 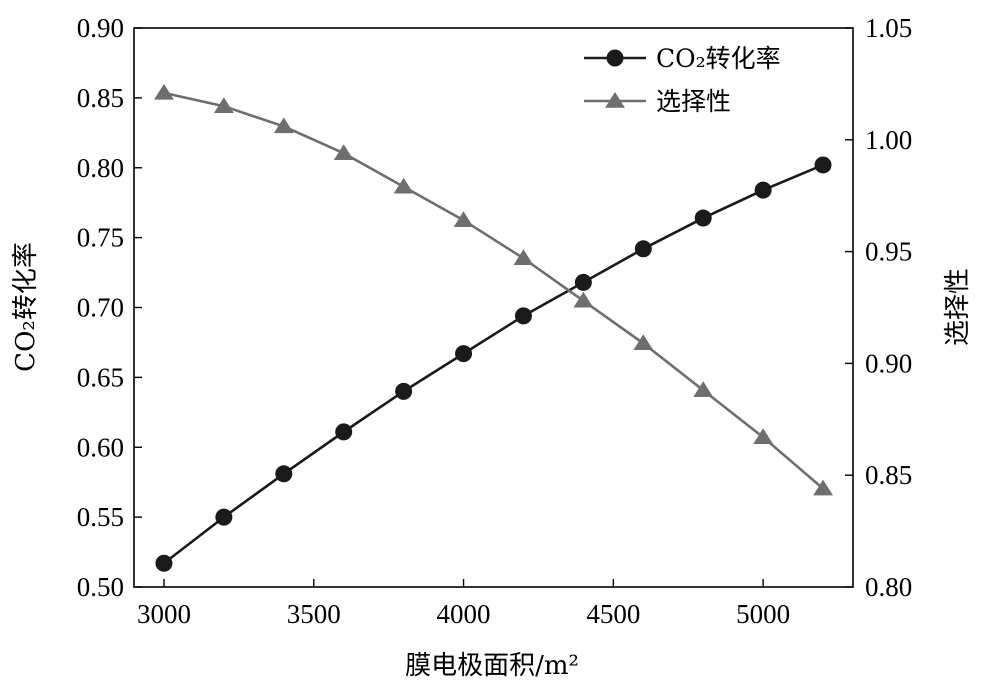 What do you see at coordinates (958, 307) in the screenshot?
I see `right-y-axis-title: 选择性` at bounding box center [958, 307].